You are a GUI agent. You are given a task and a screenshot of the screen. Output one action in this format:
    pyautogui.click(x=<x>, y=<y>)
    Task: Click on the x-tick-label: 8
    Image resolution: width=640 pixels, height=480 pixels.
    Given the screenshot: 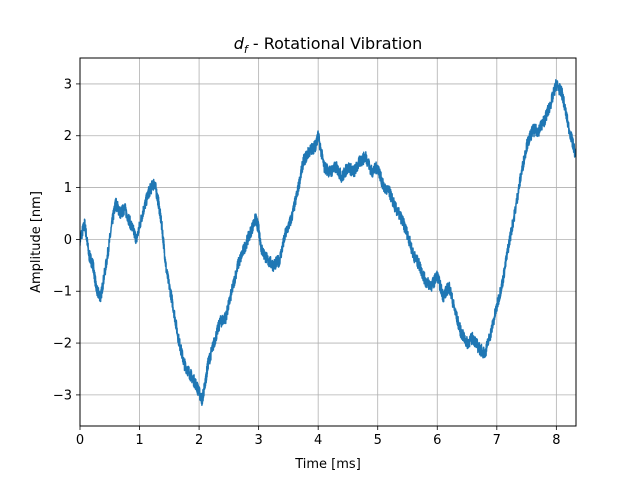 What is the action you would take?
    pyautogui.click(x=556, y=440)
    